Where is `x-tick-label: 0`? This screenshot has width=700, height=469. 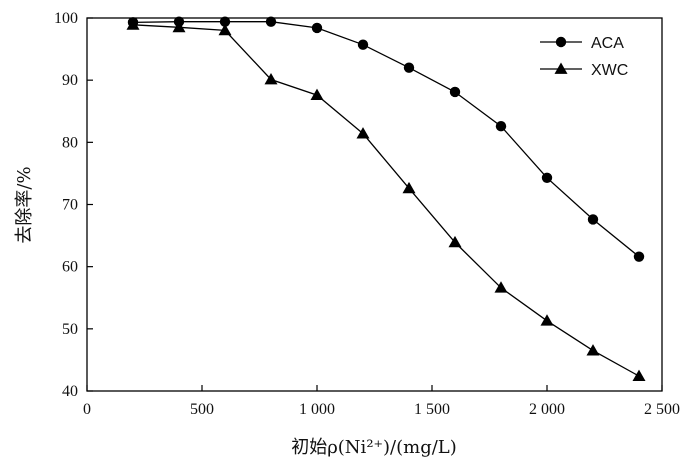
x-tick-label: 0 is located at coordinates (87, 409).